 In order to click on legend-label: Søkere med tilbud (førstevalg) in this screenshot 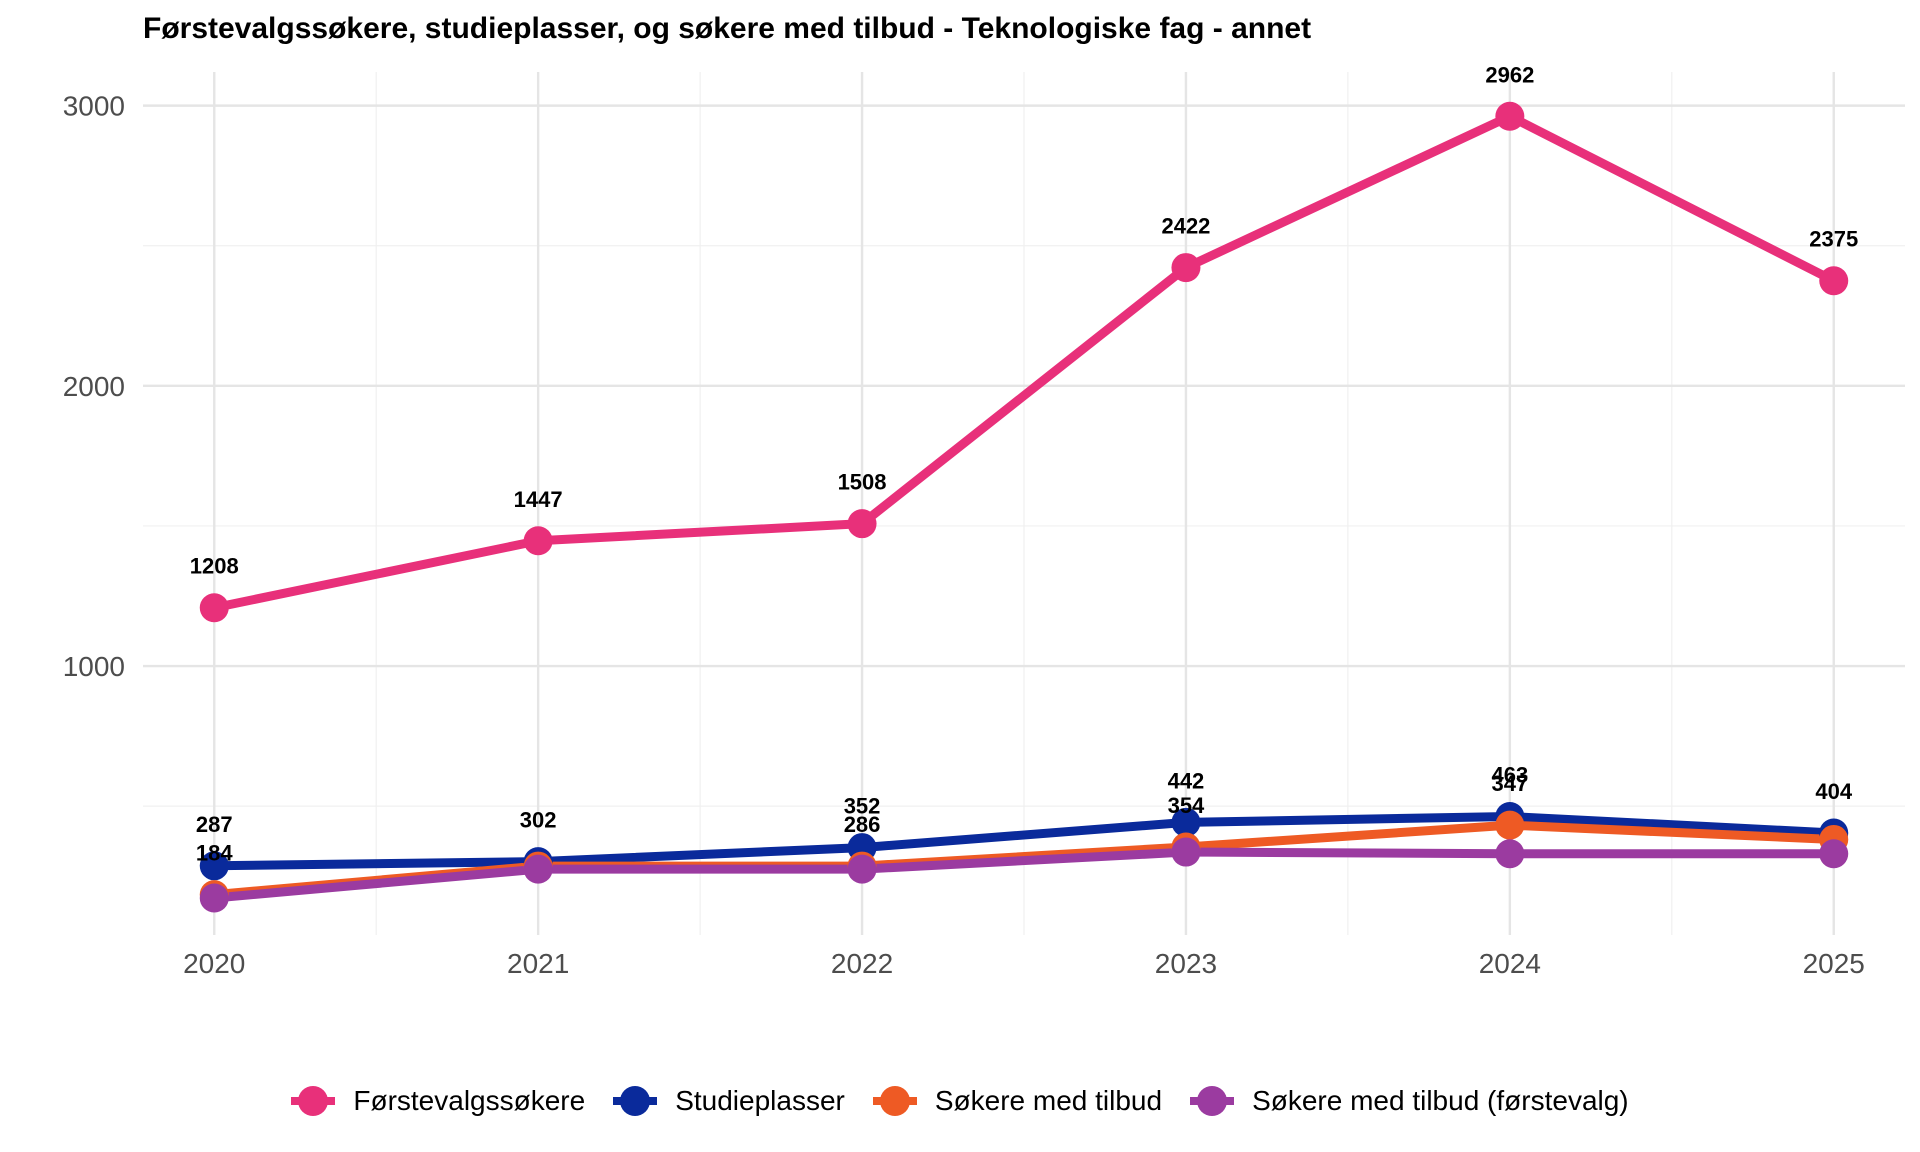, I will do `click(1440, 1100)`.